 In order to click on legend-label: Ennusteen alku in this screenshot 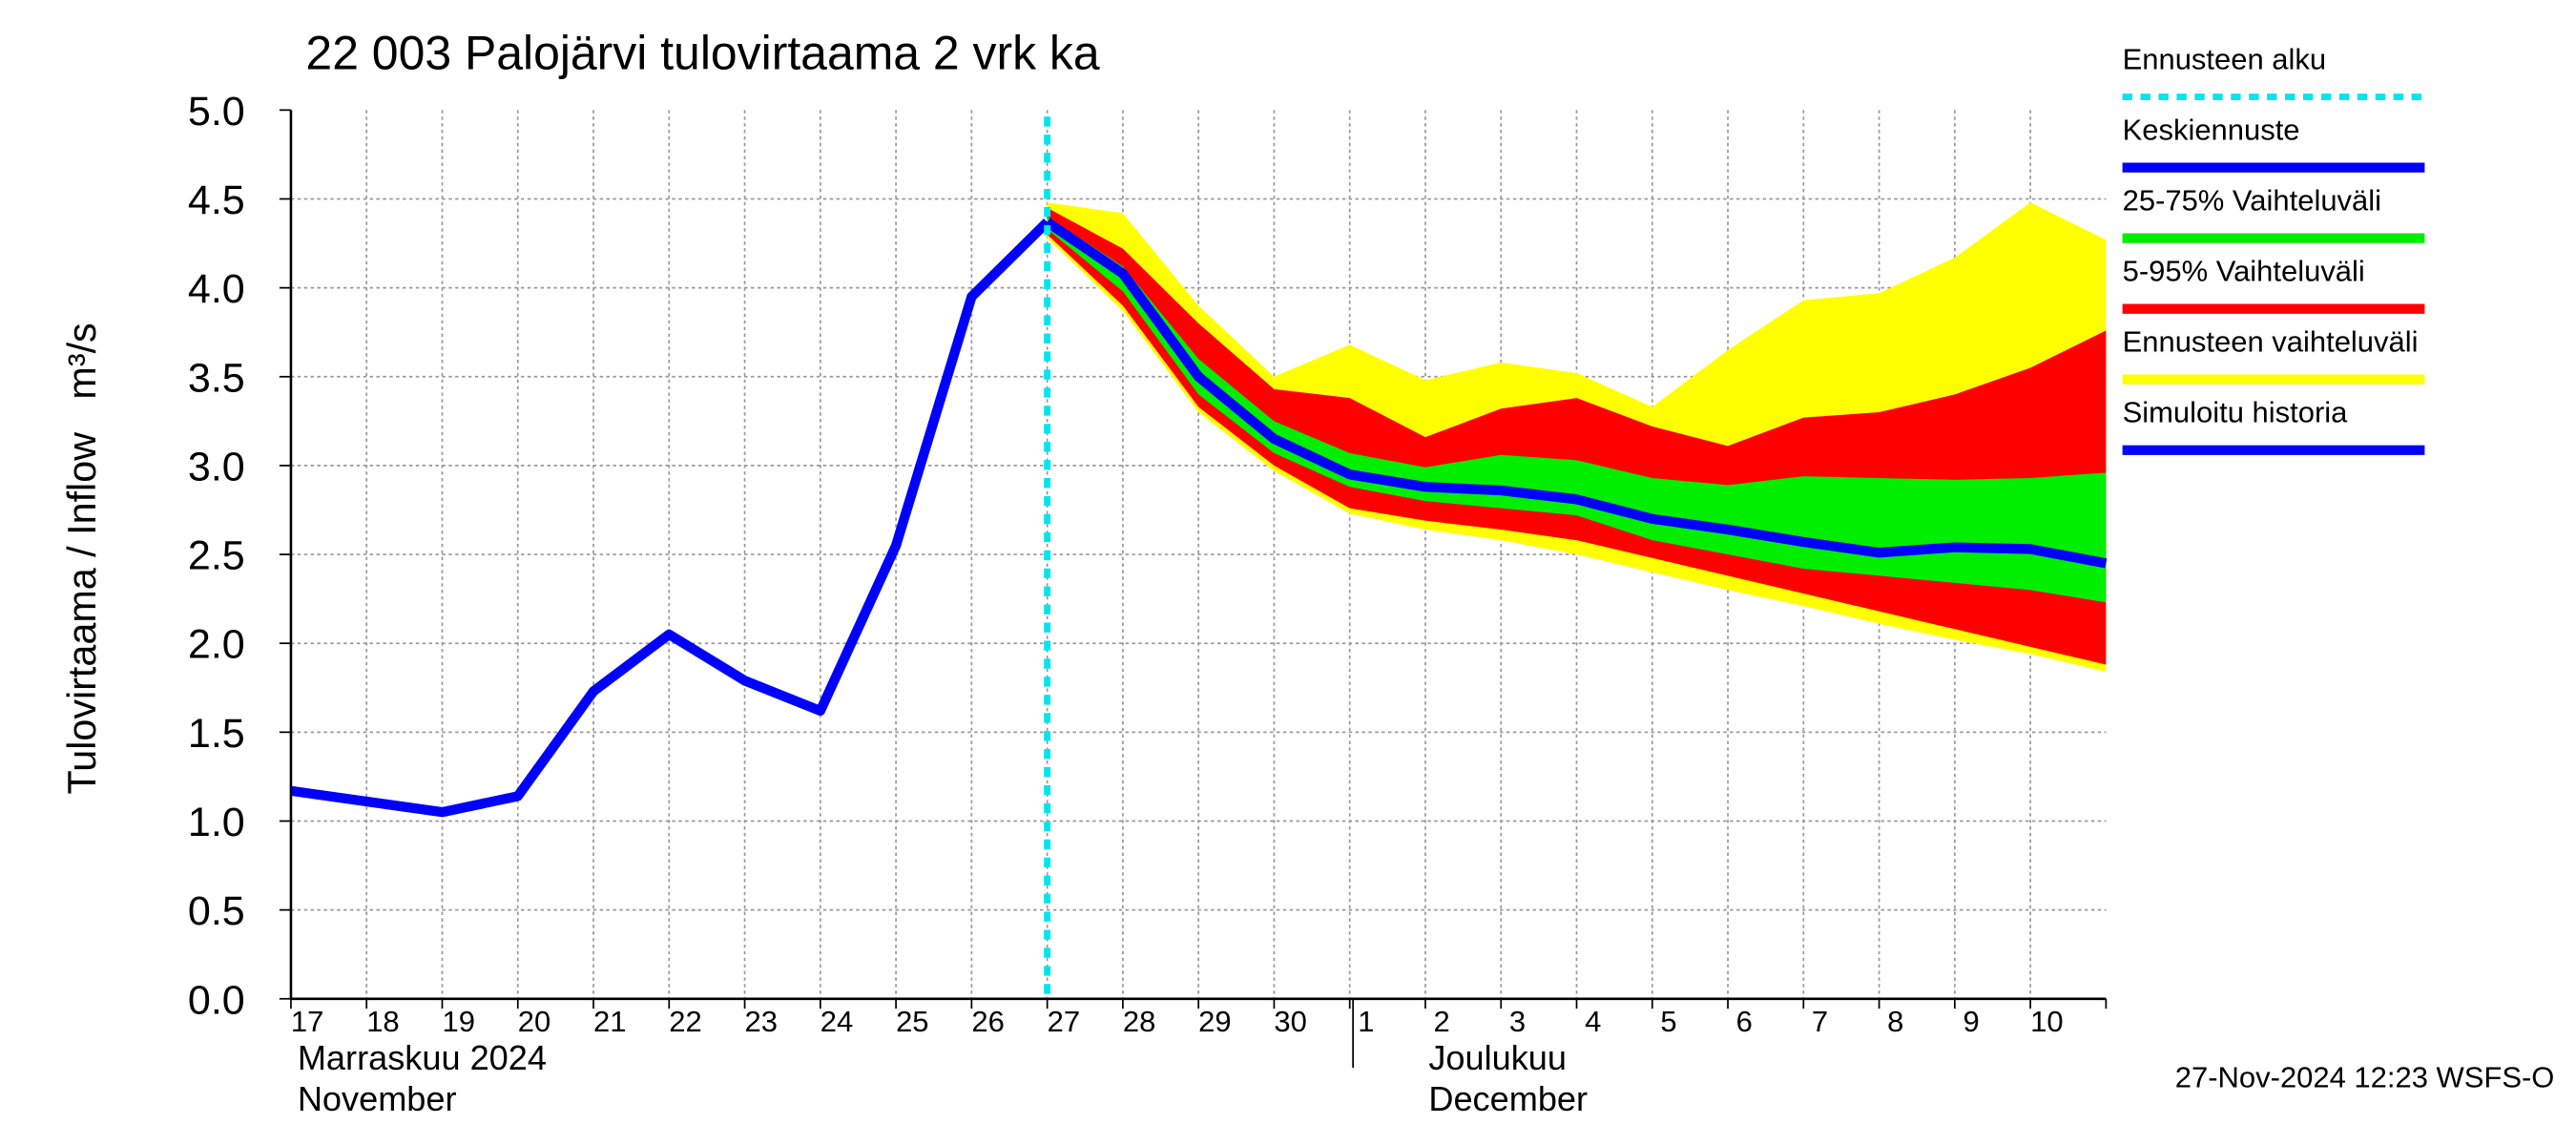, I will do `click(2225, 58)`.